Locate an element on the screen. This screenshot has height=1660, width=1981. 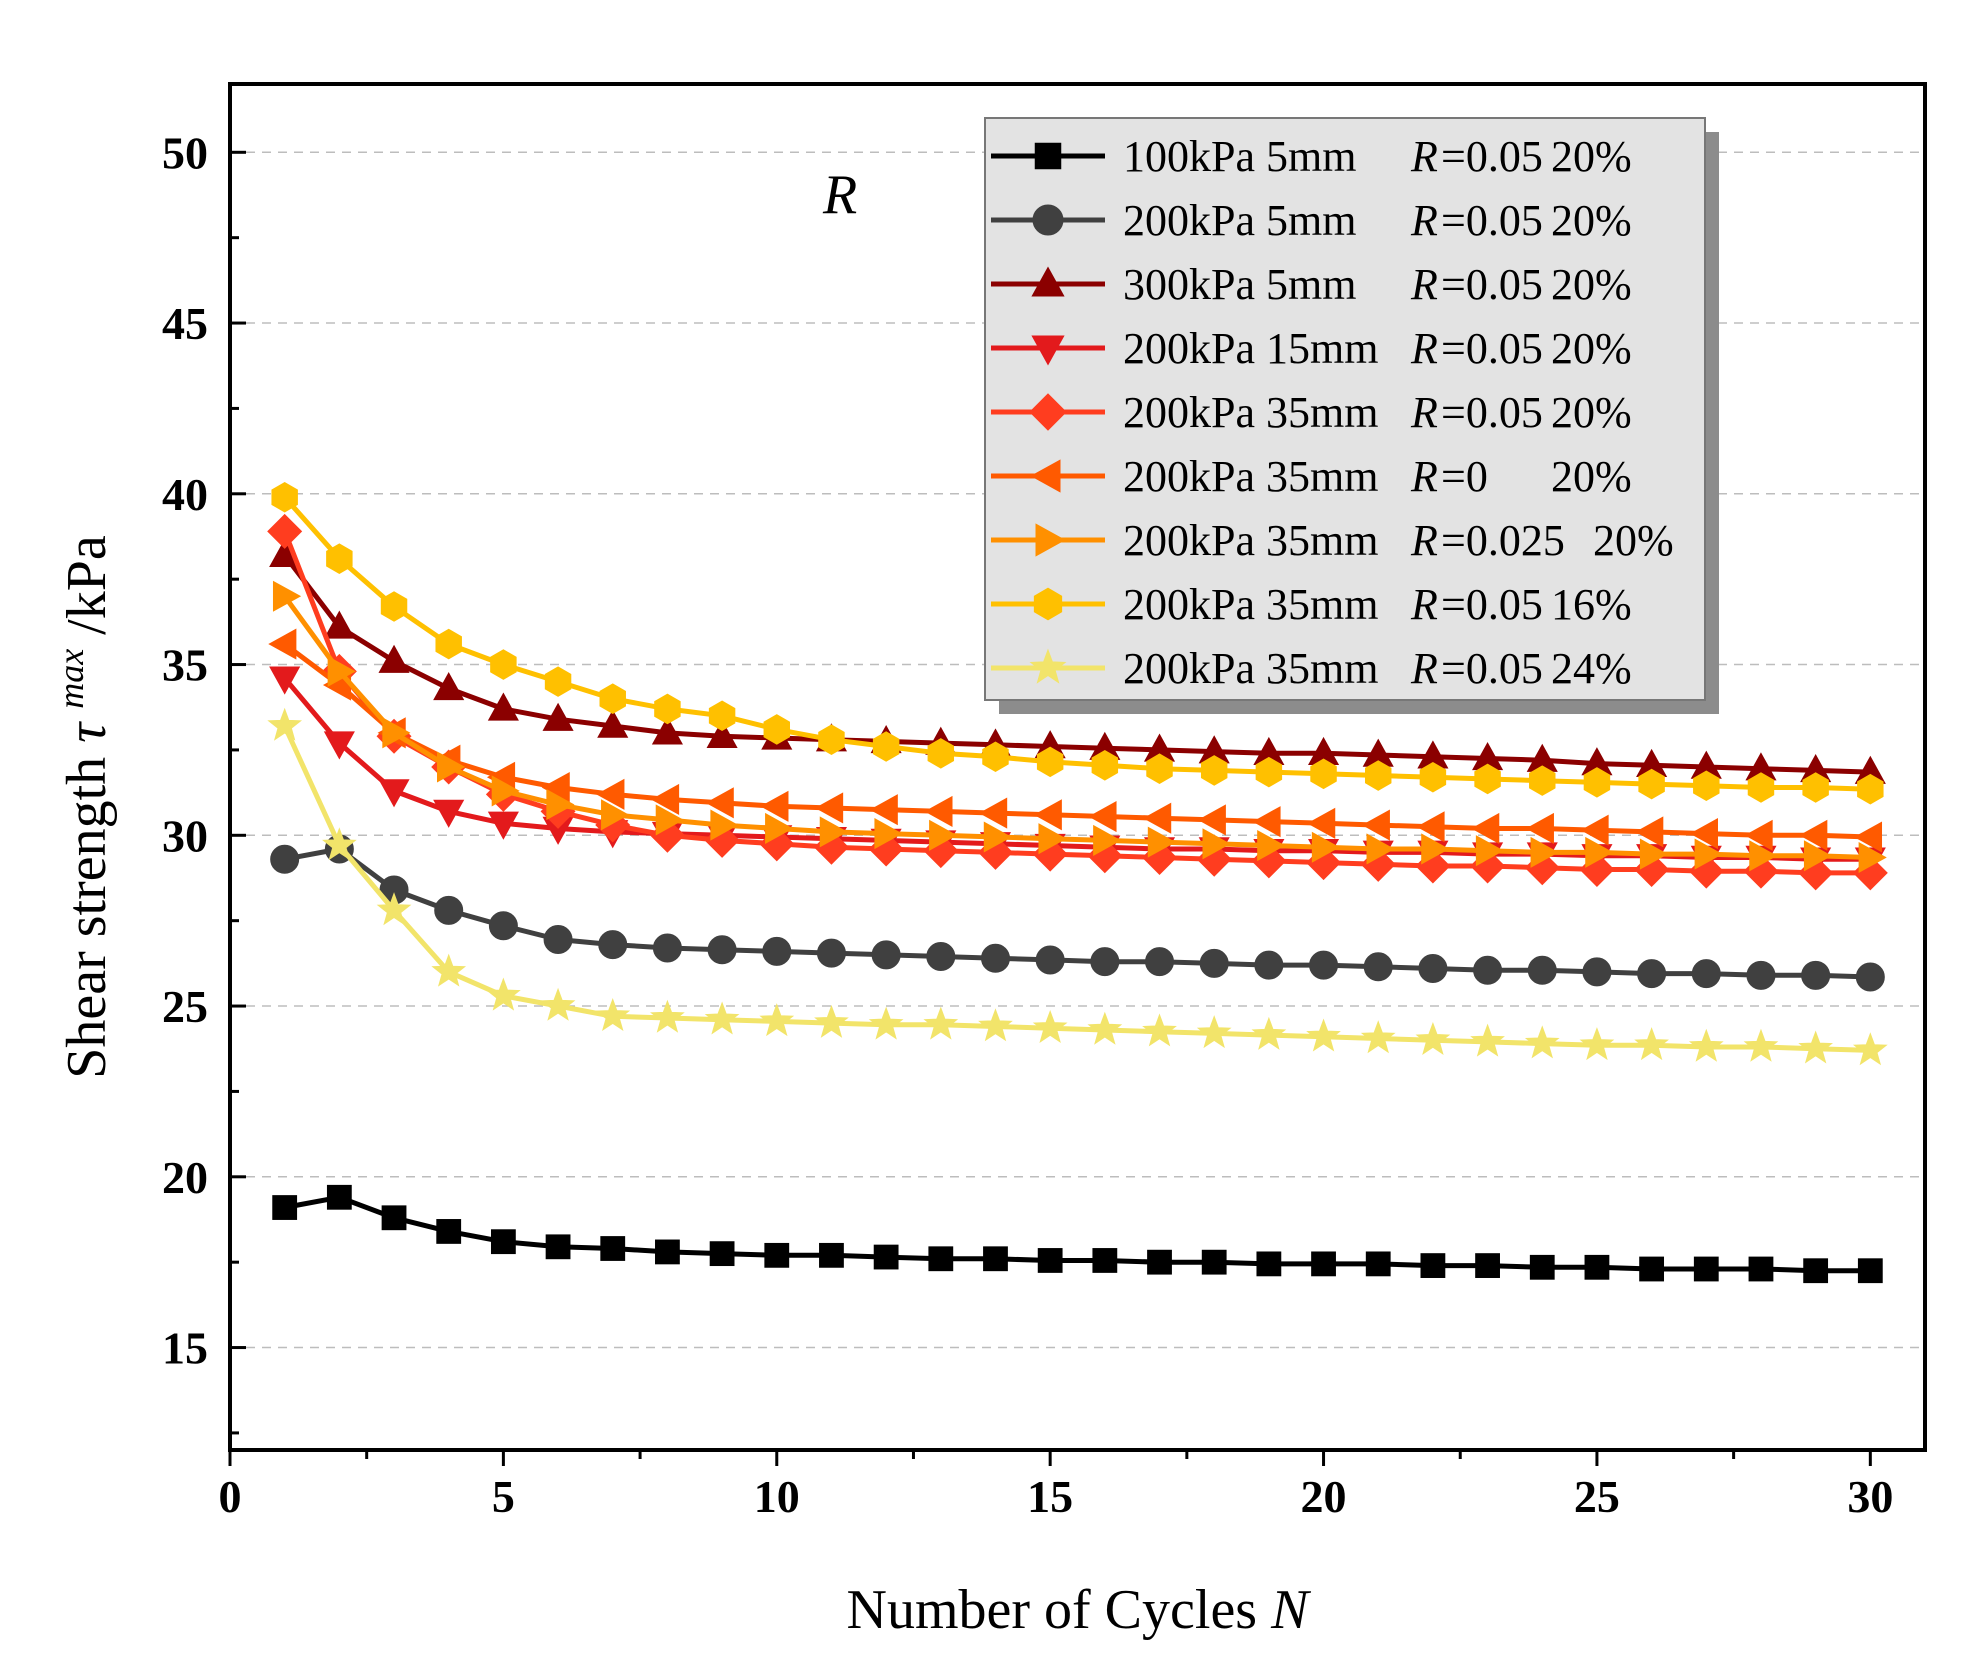
x-tick-label: 25 is located at coordinates (1597, 1496).